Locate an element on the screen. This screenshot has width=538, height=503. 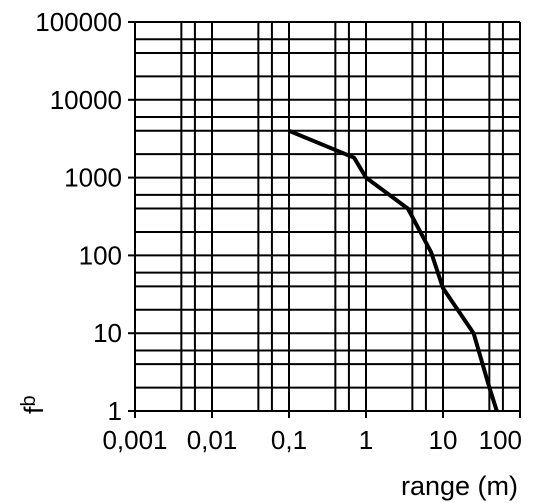
x-tick-label: 1 is located at coordinates (366, 440).